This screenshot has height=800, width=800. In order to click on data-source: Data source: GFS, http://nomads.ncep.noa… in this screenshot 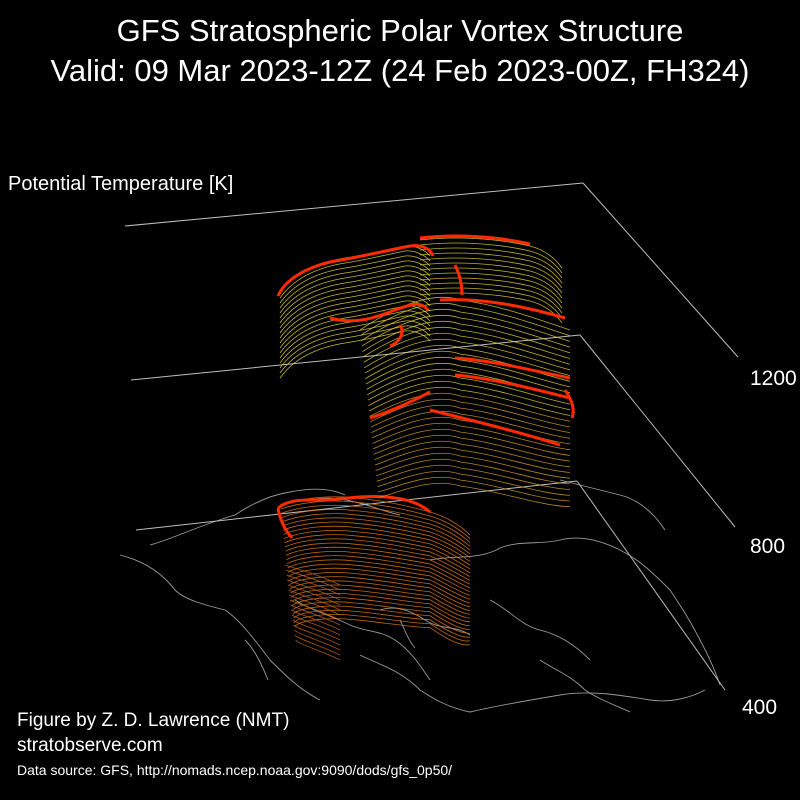, I will do `click(235, 770)`.